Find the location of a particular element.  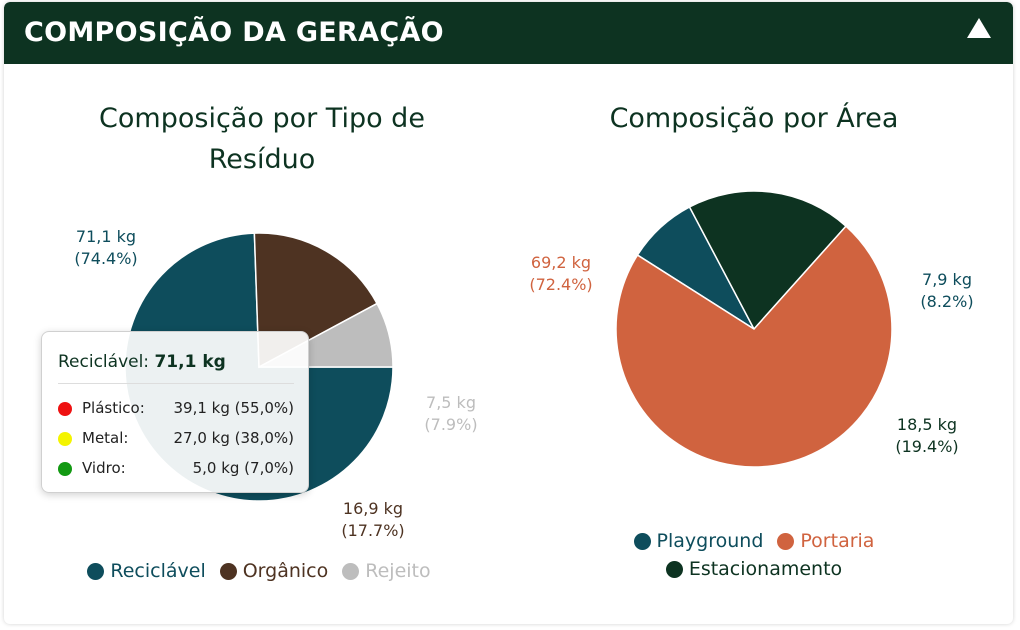

card-header: COMPOSIÇÃO DA GERAÇÃO is located at coordinates (508, 33).